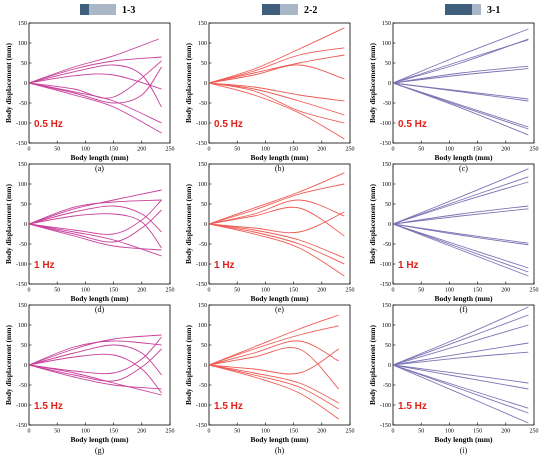 The width and height of the screenshot is (550, 462). Describe the element at coordinates (408, 265) in the screenshot. I see `frequency-label: 1 Hz` at that location.